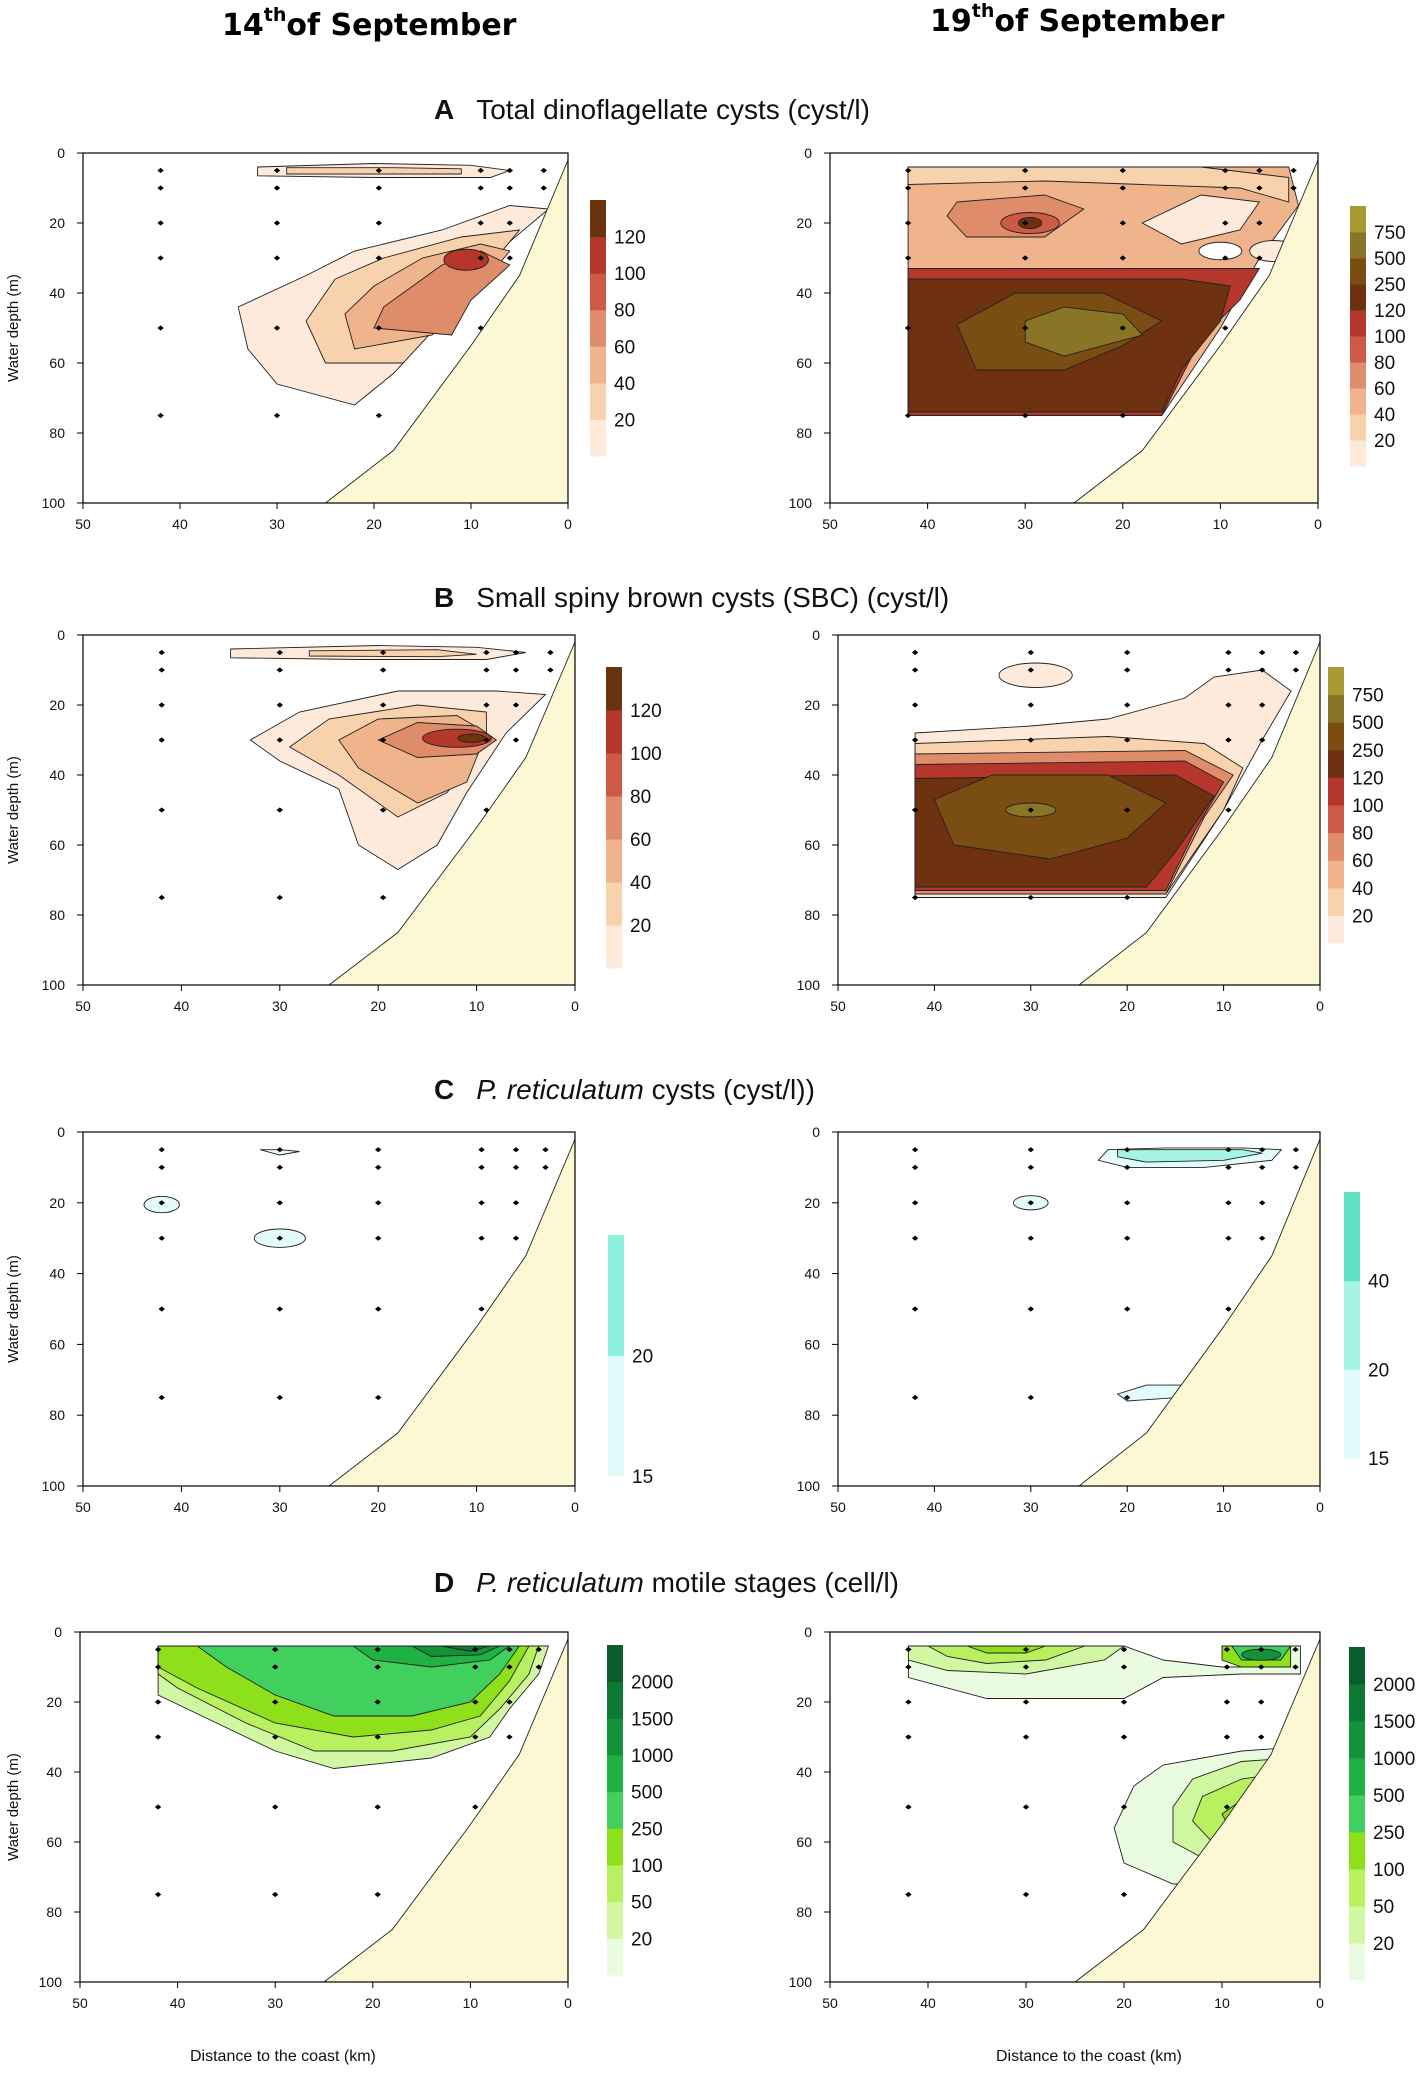  I want to click on colorbar-legend: 15 20 40, so click(1366, 1331).